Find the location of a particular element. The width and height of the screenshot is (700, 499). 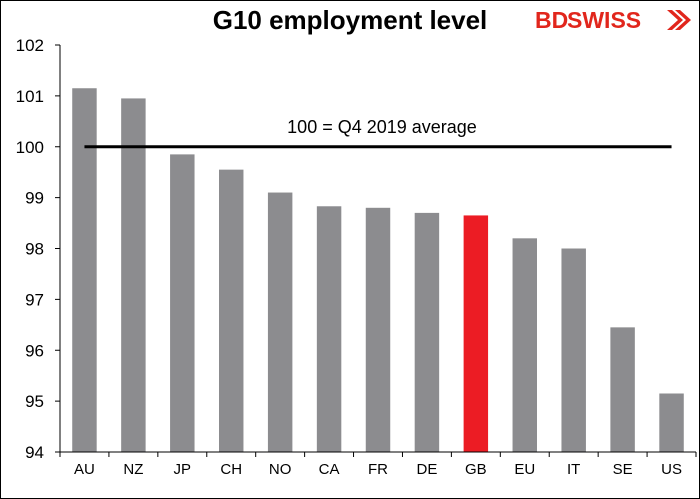

x-axis: AU NZ JP CH NO CA FR DE GB EU IT SE US is located at coordinates (378, 464).